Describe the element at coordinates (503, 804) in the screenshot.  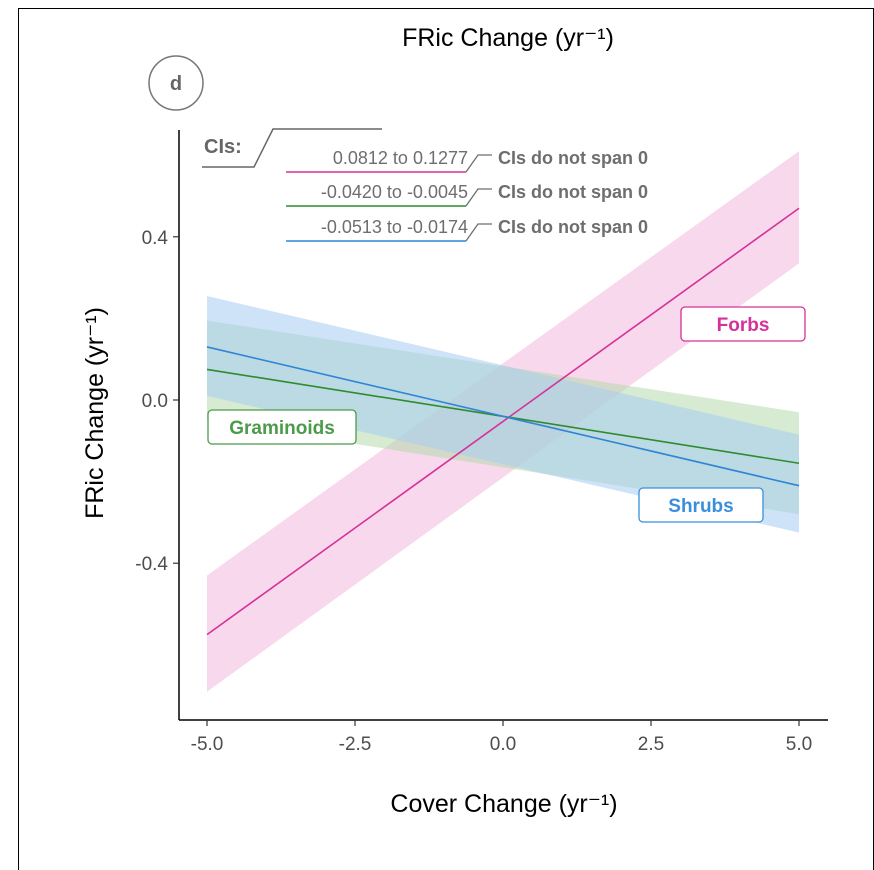
I see `x-axis-title: Cover Change (yr⁻¹)` at that location.